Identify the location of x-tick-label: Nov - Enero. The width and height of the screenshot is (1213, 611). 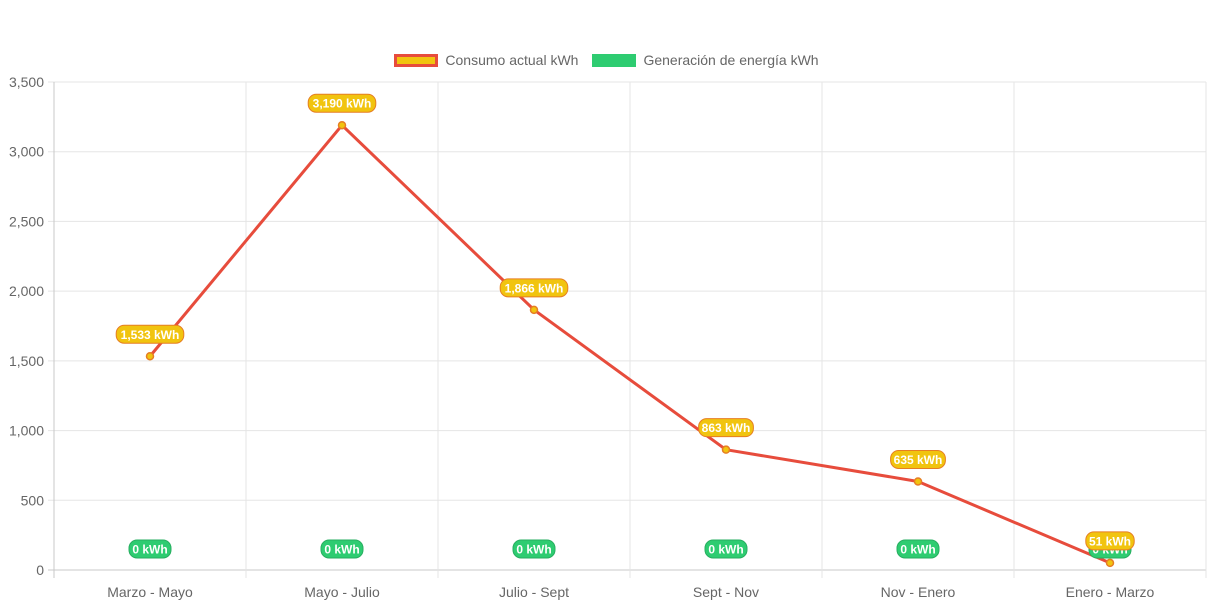
(918, 592).